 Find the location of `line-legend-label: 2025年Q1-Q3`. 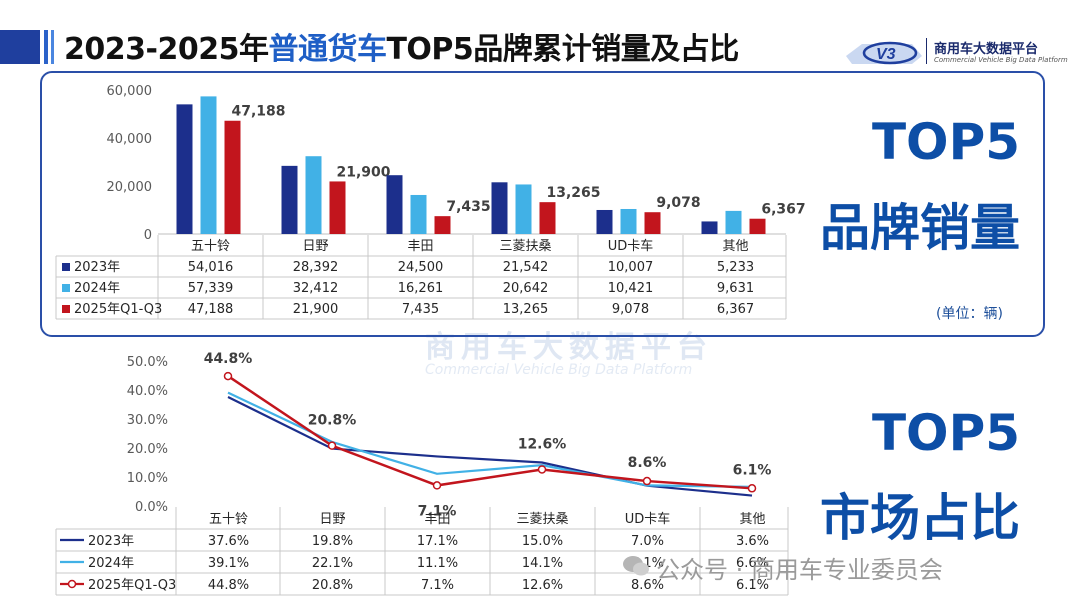

line-legend-label: 2025年Q1-Q3 is located at coordinates (132, 585).